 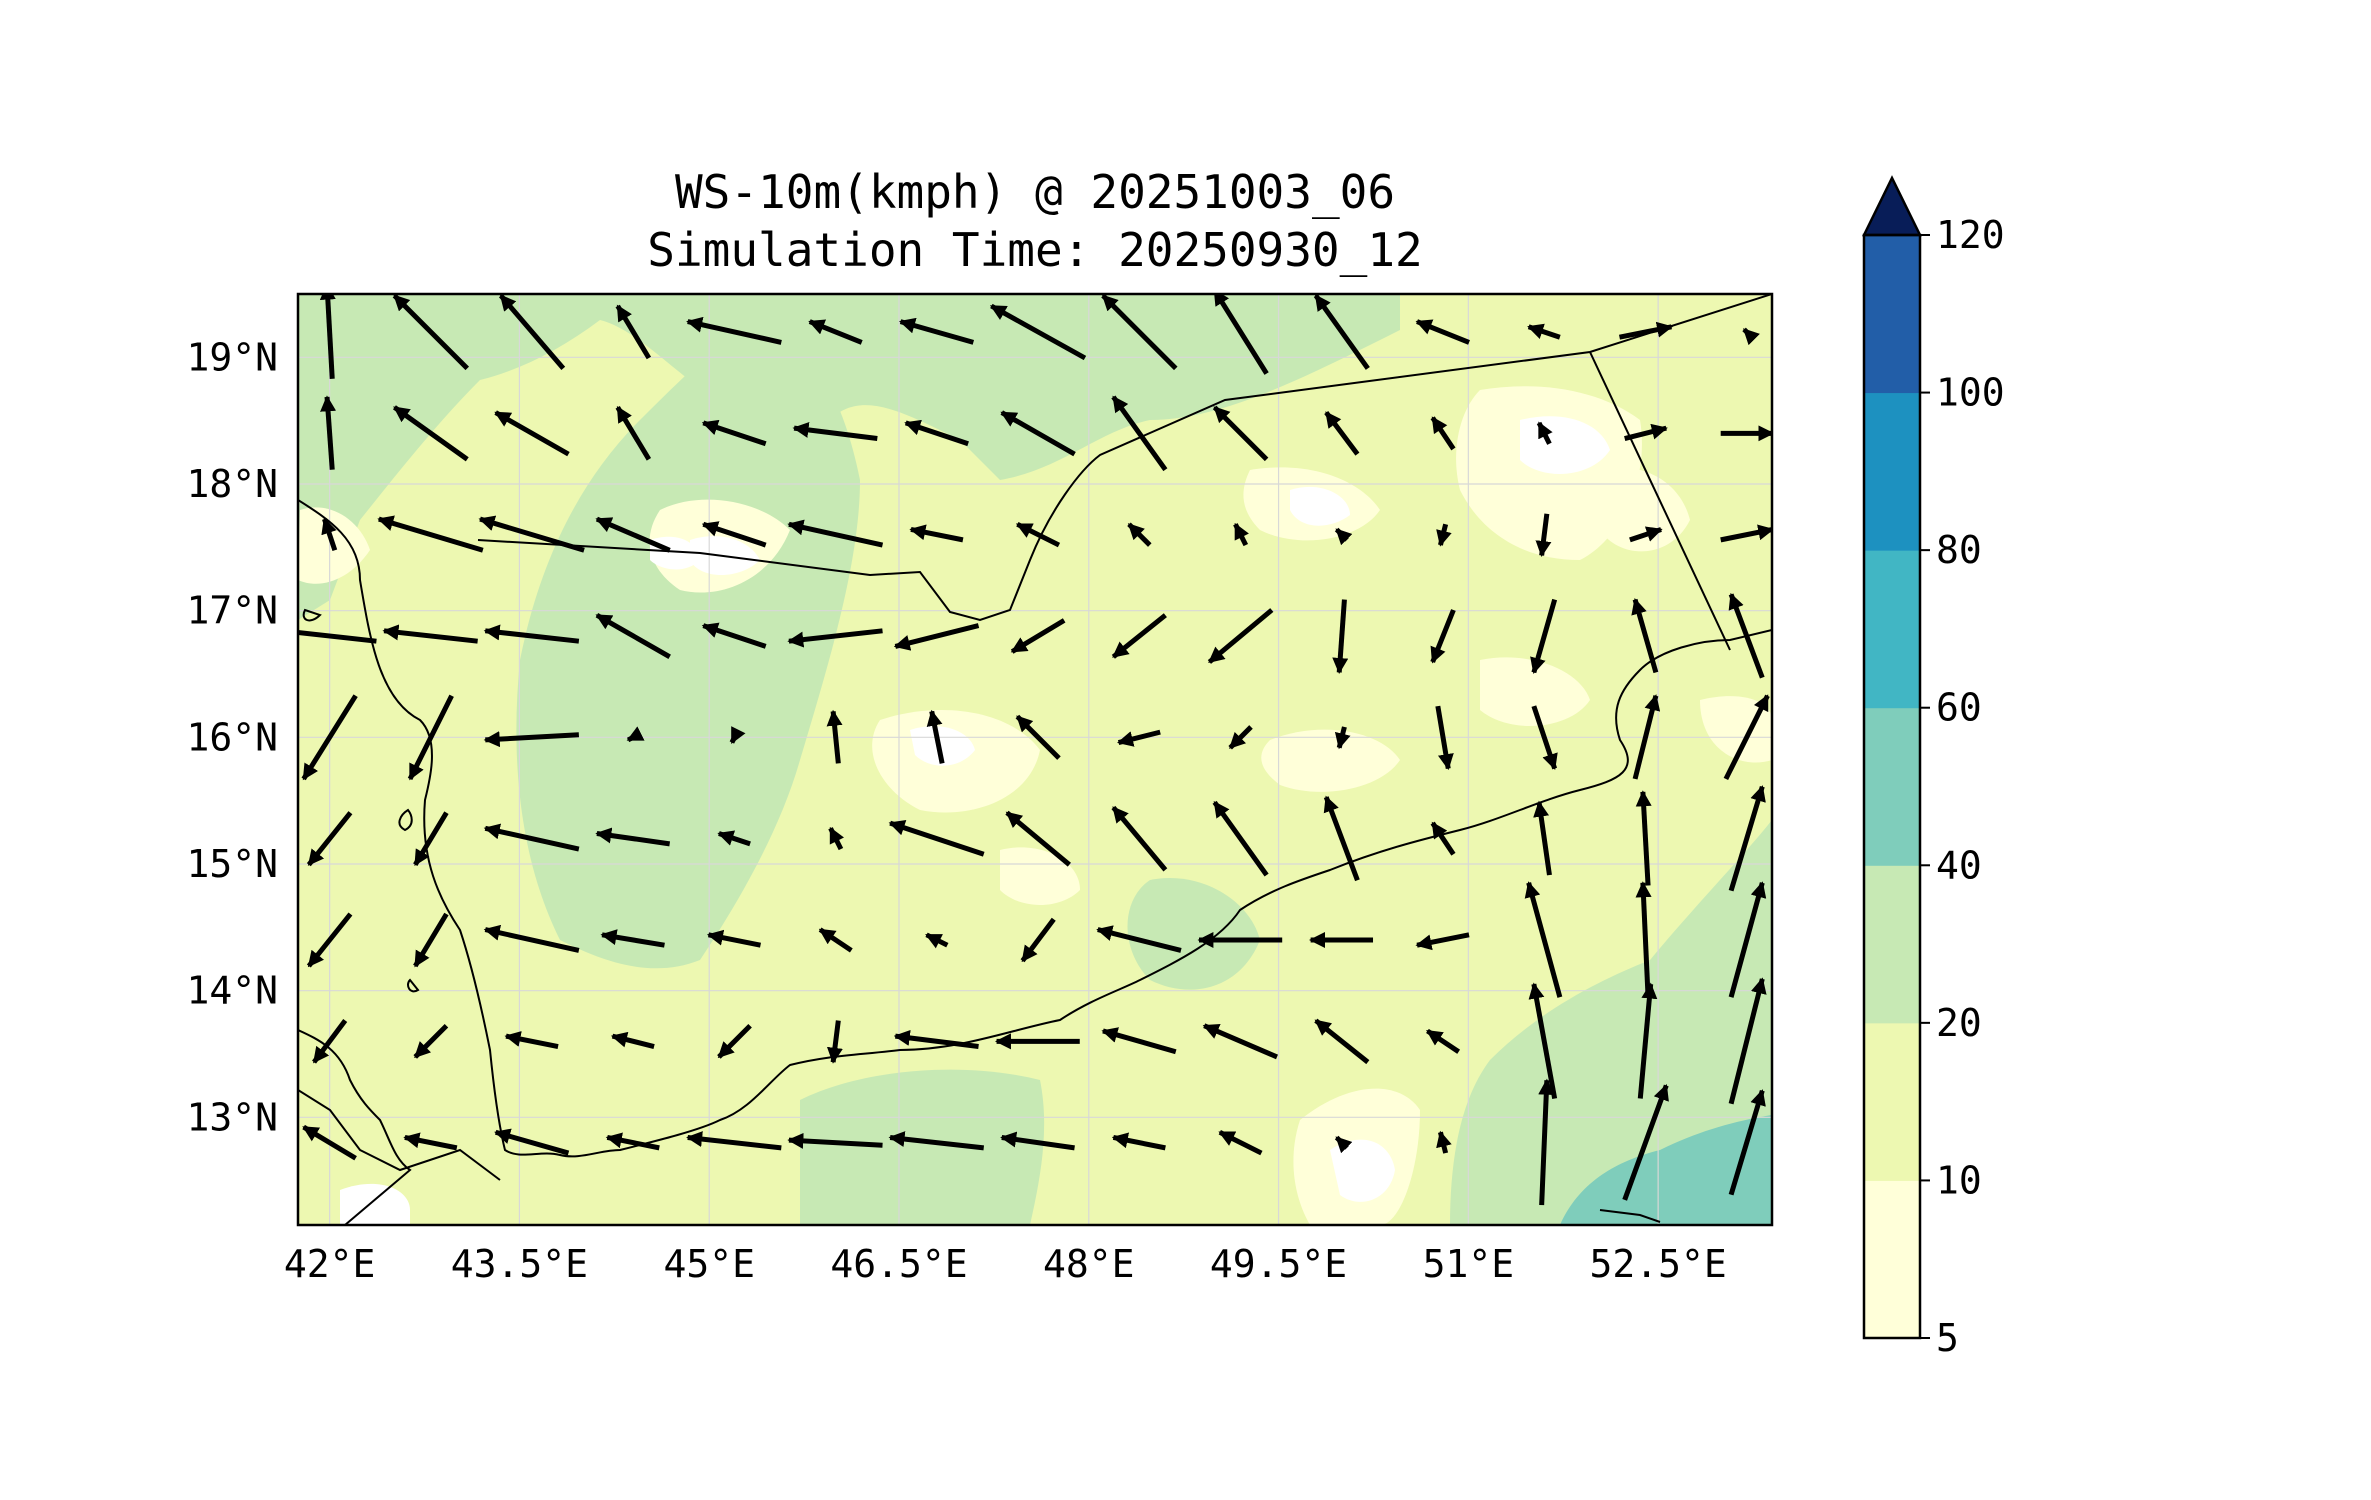 I want to click on wind-band-40-60-east, so click(x=1666, y=1170).